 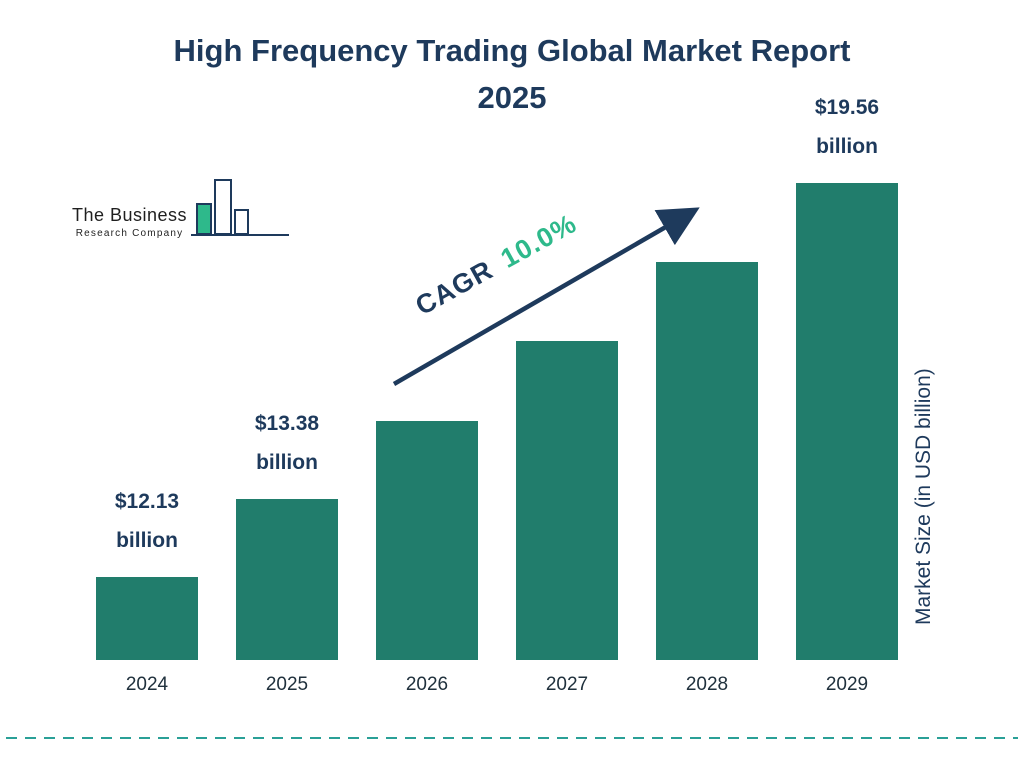 I want to click on bar-column-2024: $12.13 billion 2024, so click(x=147, y=589).